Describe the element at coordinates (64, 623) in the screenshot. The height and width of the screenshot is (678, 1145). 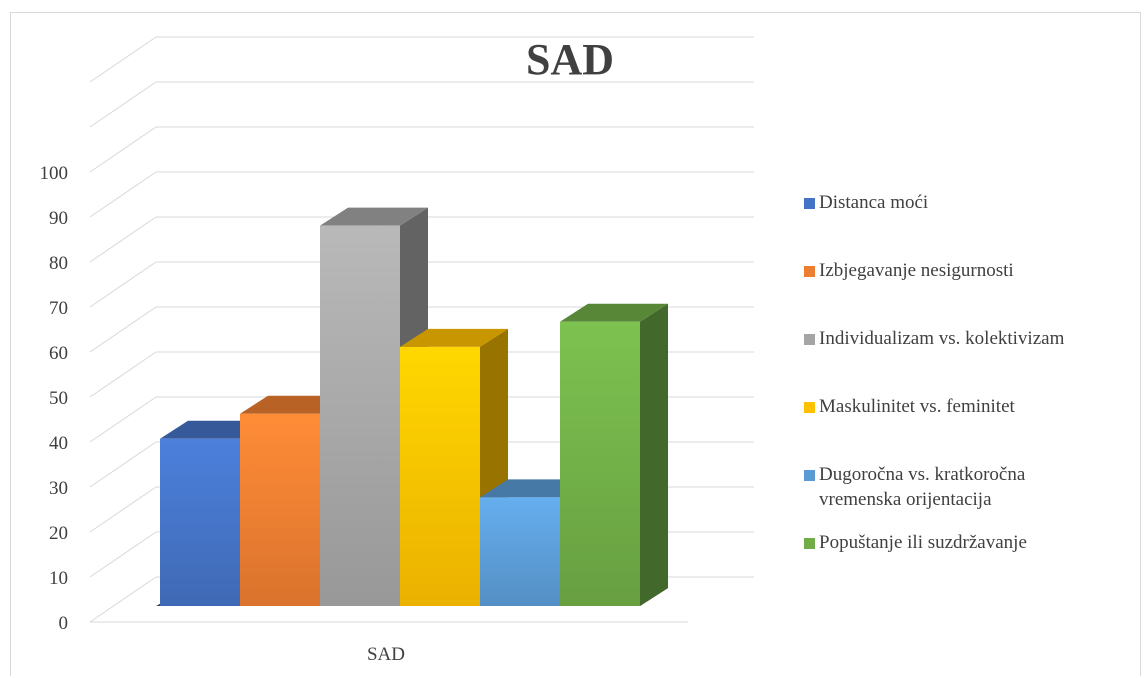
I see `y-tick-label: 0` at that location.